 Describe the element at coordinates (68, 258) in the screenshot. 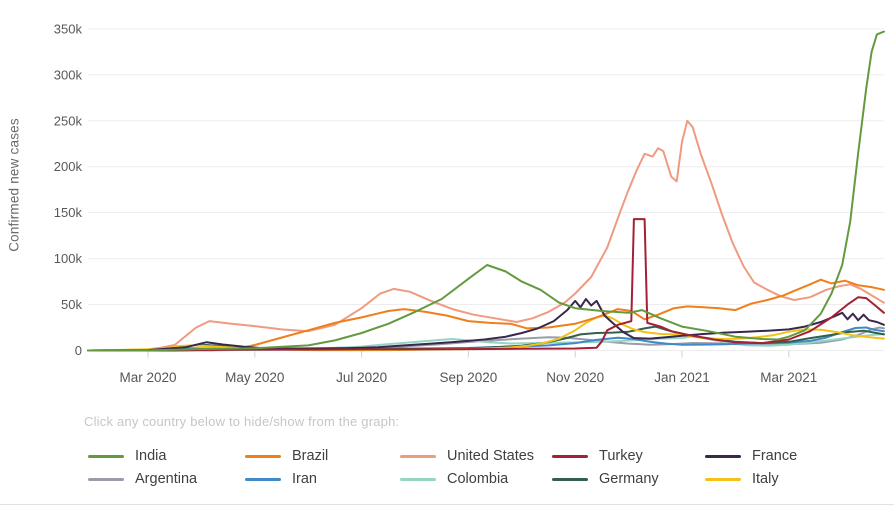

I see `y-tick-label-100k: 100k` at that location.